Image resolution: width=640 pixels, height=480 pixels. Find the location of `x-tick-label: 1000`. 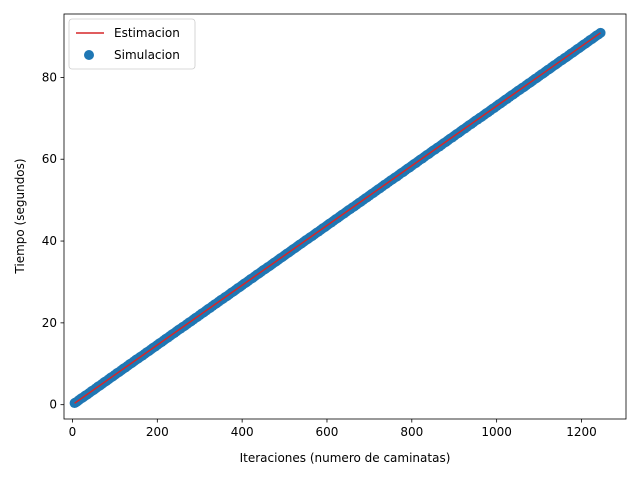

x-tick-label: 1000 is located at coordinates (496, 432).